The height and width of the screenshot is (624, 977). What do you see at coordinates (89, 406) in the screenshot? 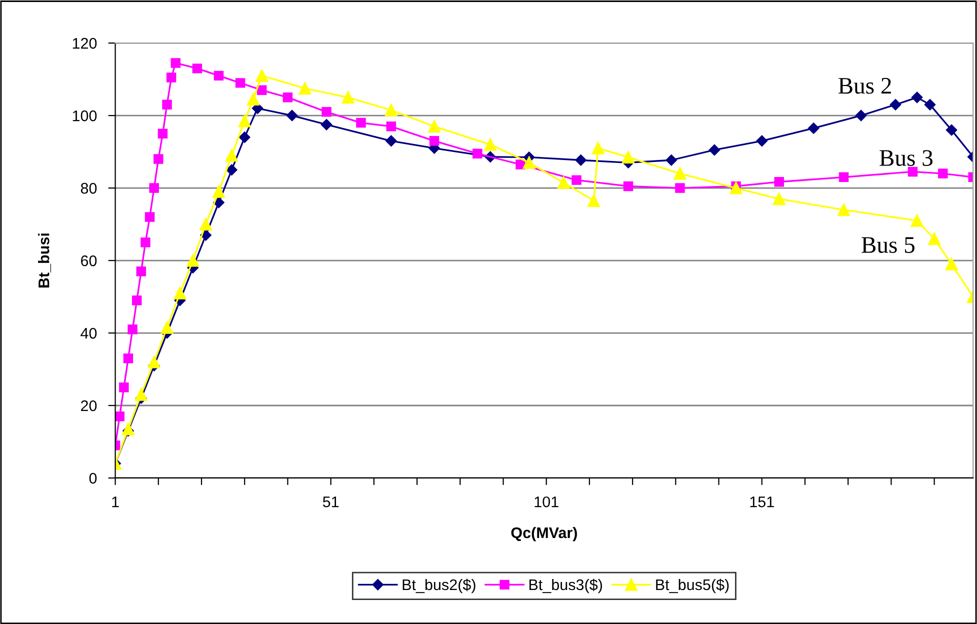
I see `y-tick-label: 20` at bounding box center [89, 406].